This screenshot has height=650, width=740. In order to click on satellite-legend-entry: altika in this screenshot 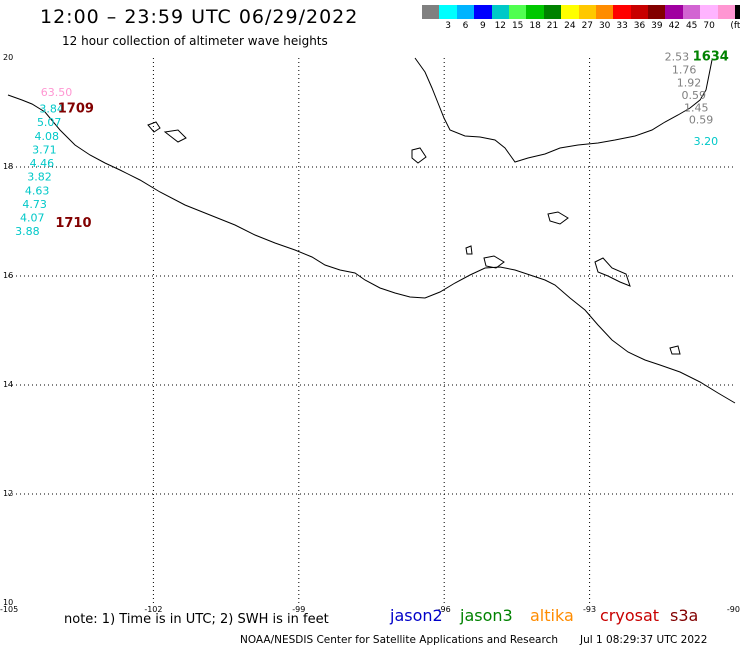, I will do `click(552, 615)`.